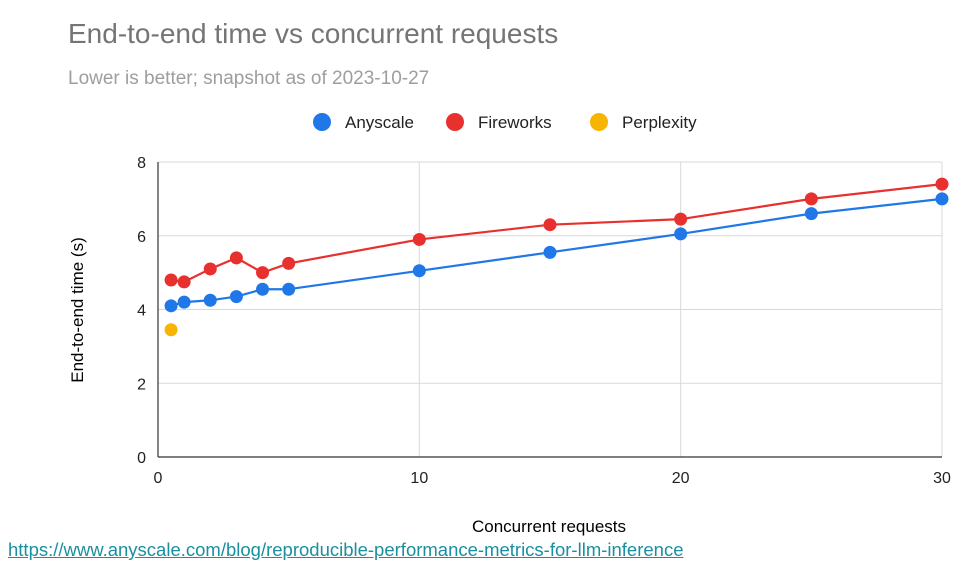 The width and height of the screenshot is (966, 563). What do you see at coordinates (419, 478) in the screenshot?
I see `x-tick-label: 10` at bounding box center [419, 478].